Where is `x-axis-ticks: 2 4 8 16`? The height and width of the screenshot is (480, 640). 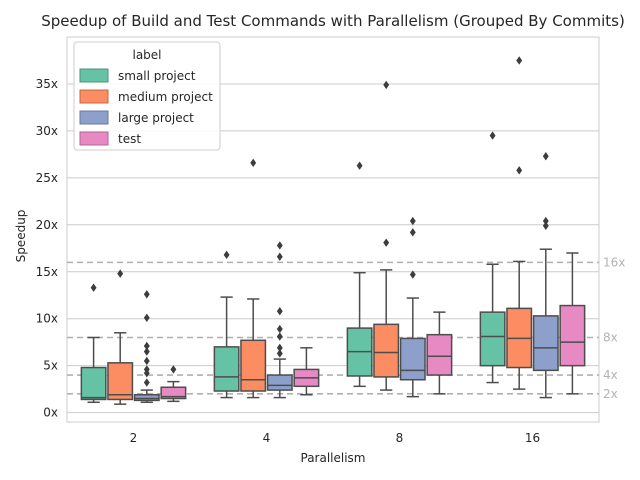 x-axis-ticks: 2 4 8 16 is located at coordinates (335, 438).